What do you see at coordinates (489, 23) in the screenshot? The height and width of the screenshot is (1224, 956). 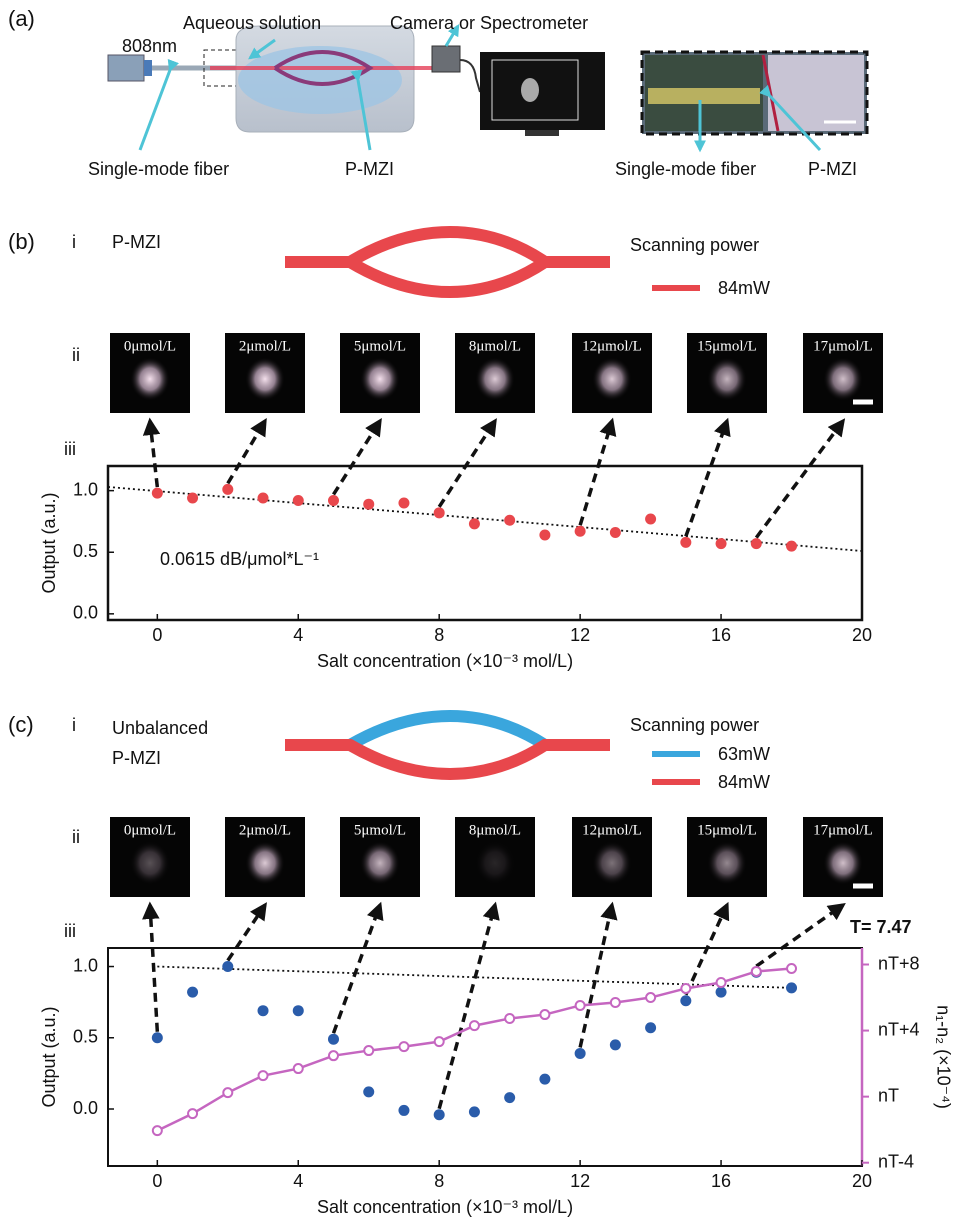 I see `label: Camera or Spectrometer` at bounding box center [489, 23].